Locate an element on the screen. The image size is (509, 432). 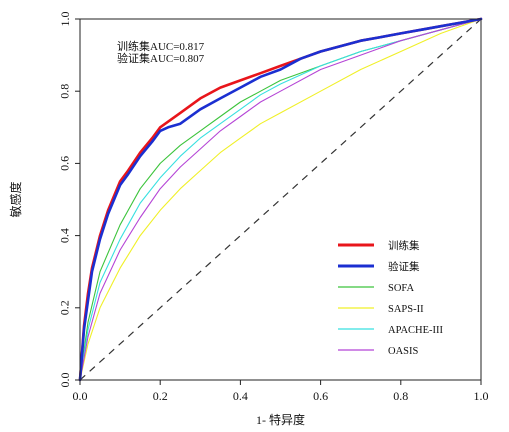
legend-label: SAPS-II is located at coordinates (406, 309).